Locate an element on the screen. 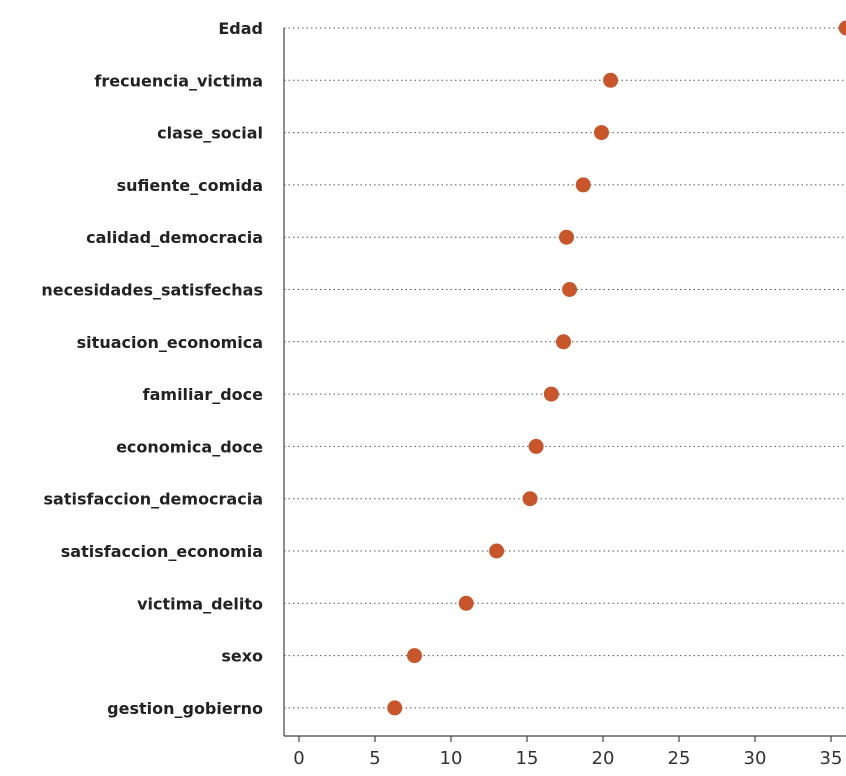 This screenshot has height=776, width=846. x-tick-label: 10 is located at coordinates (451, 758).